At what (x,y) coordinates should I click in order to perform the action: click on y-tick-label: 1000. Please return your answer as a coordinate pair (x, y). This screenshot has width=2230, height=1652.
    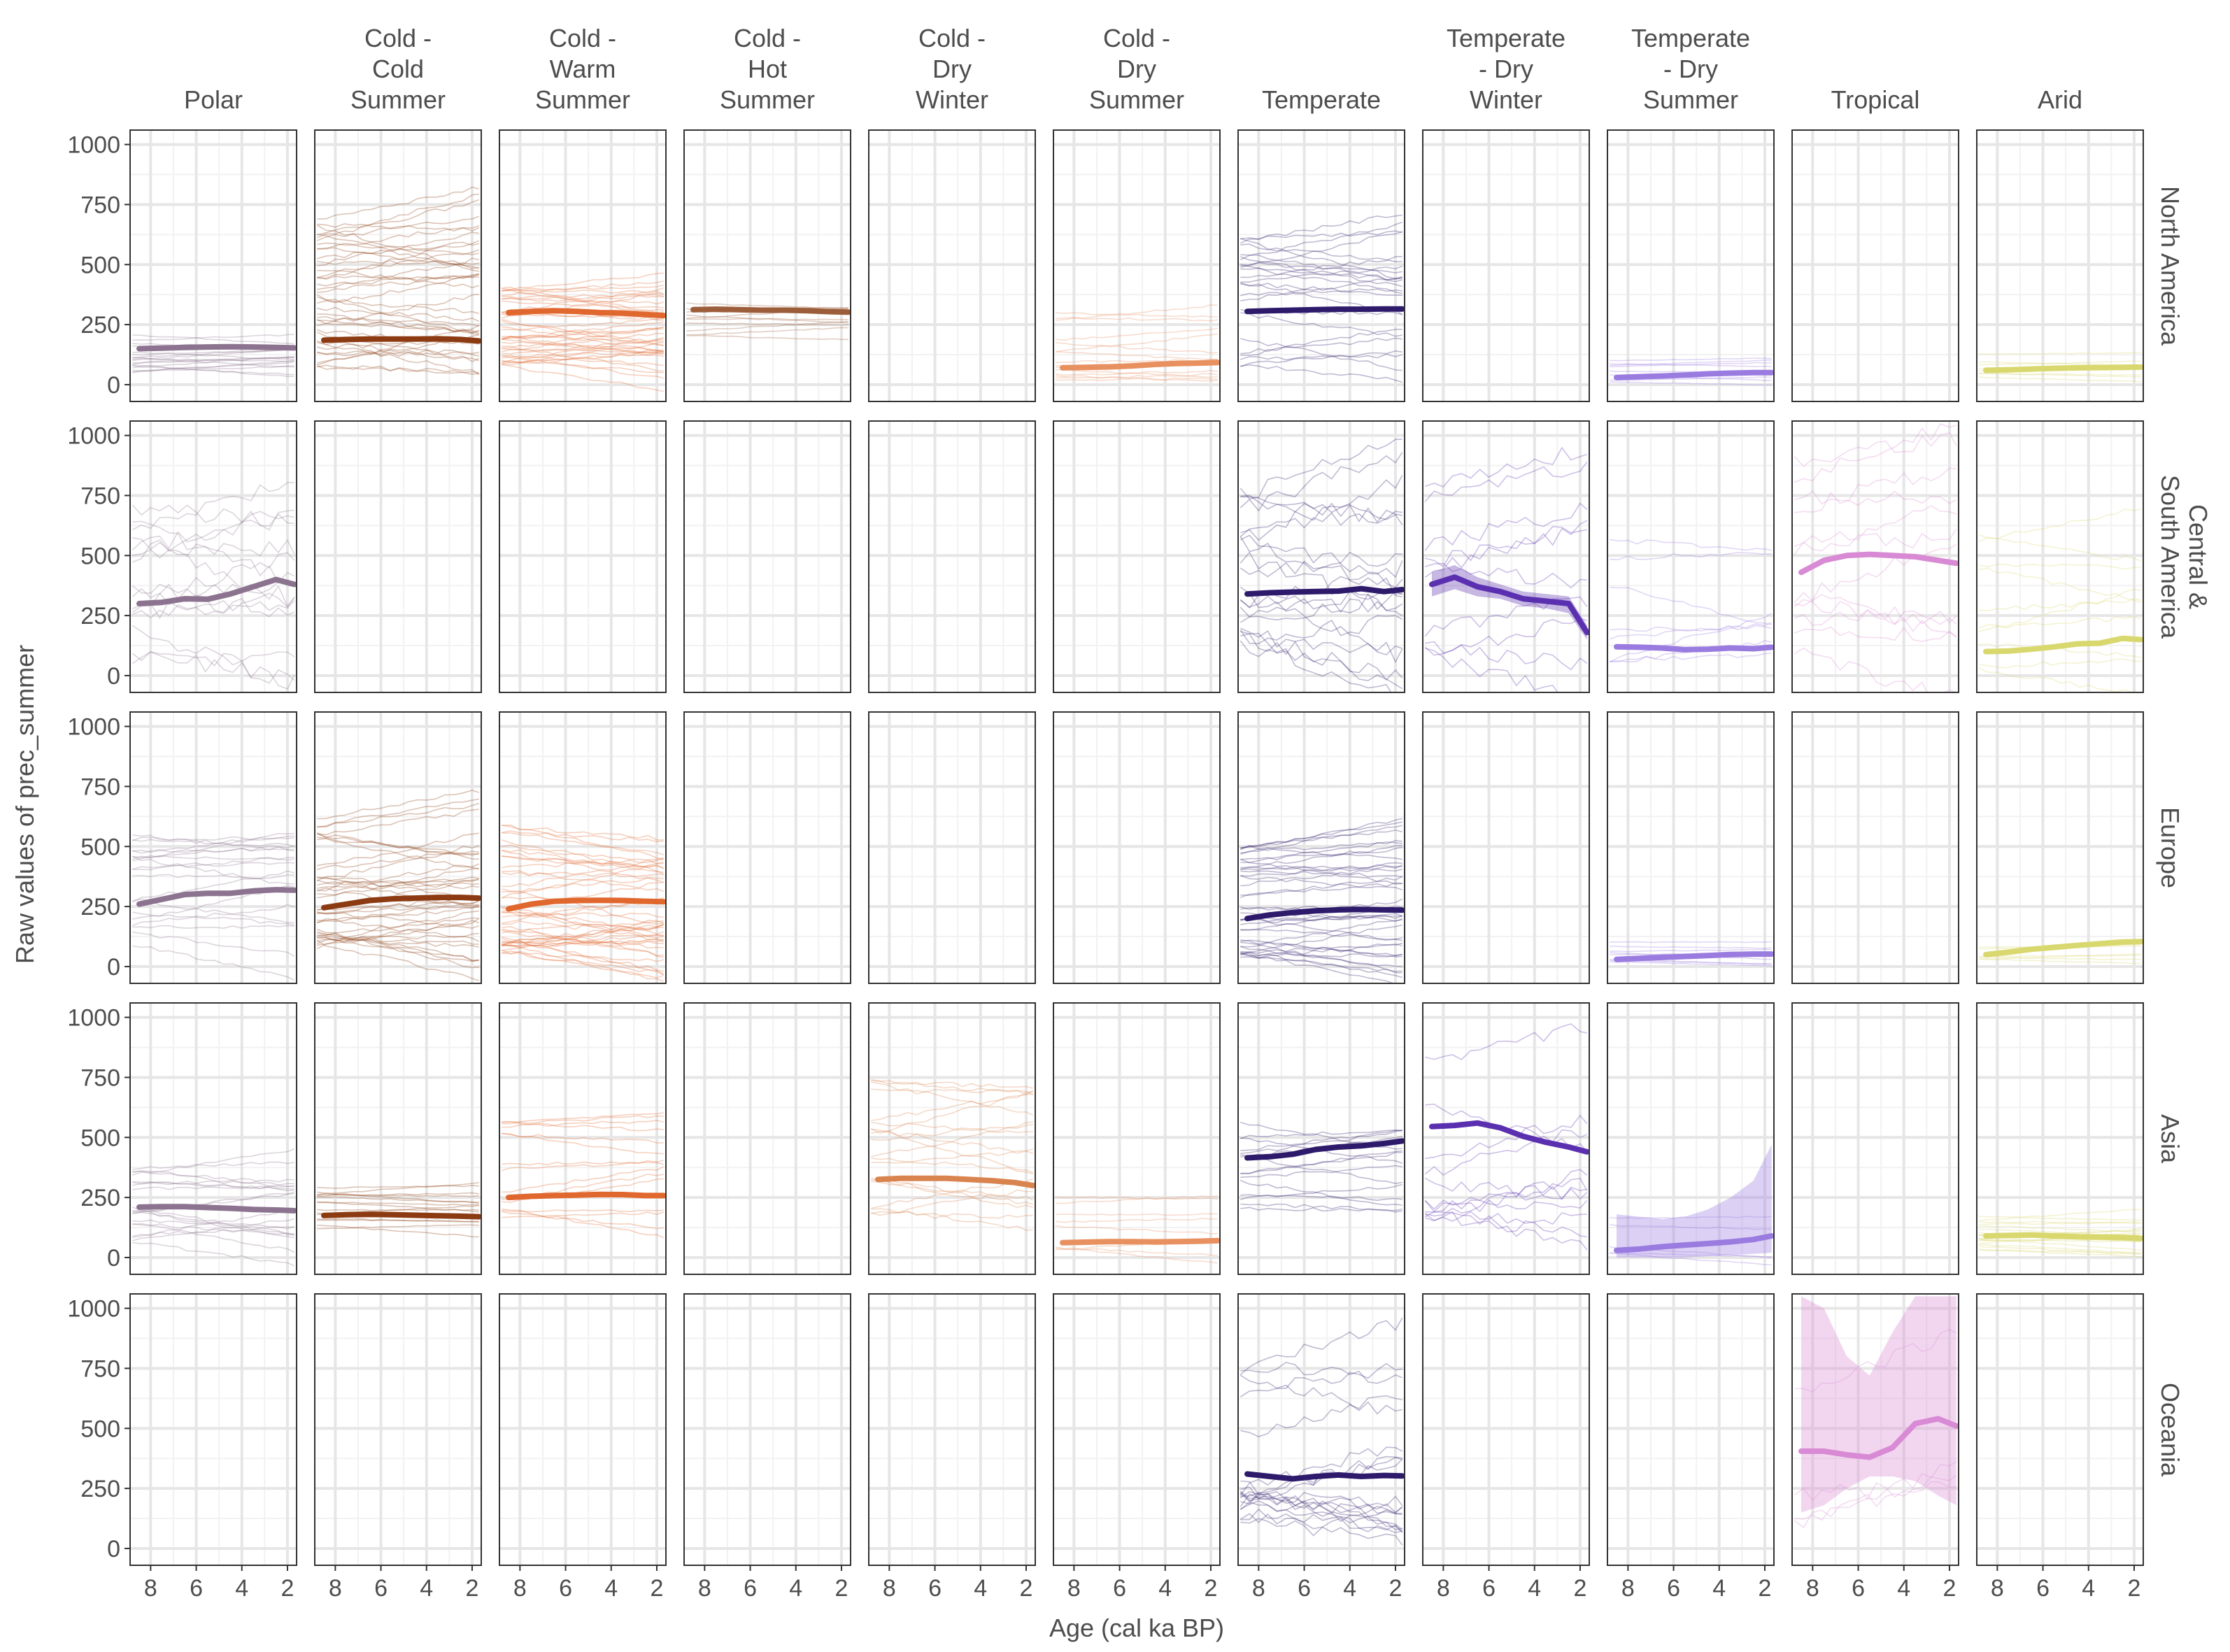
    Looking at the image, I should click on (94, 145).